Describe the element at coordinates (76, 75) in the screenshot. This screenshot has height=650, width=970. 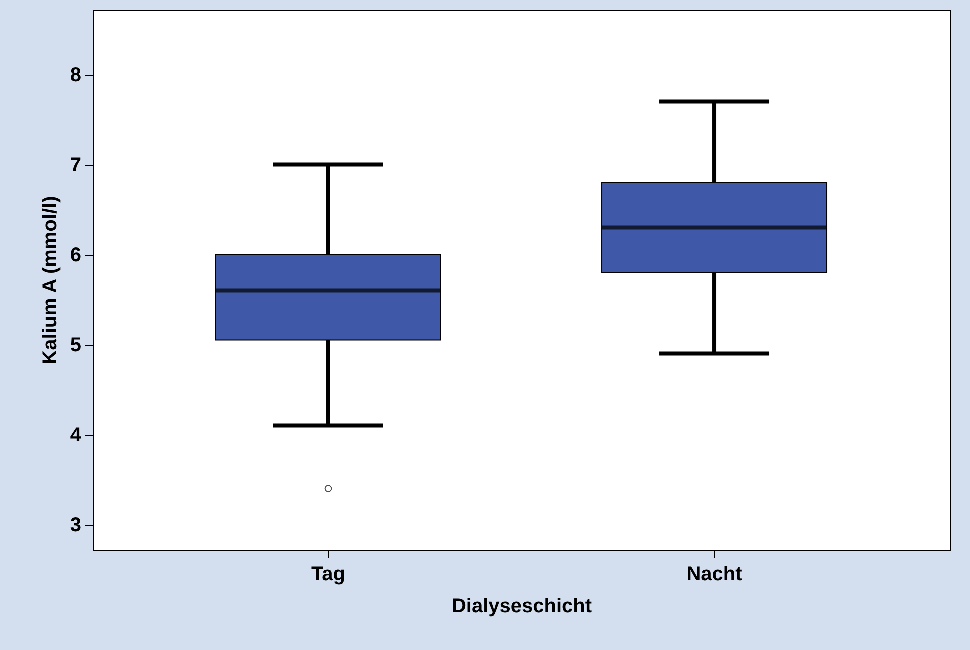
I see `y-tick-label: 8` at that location.